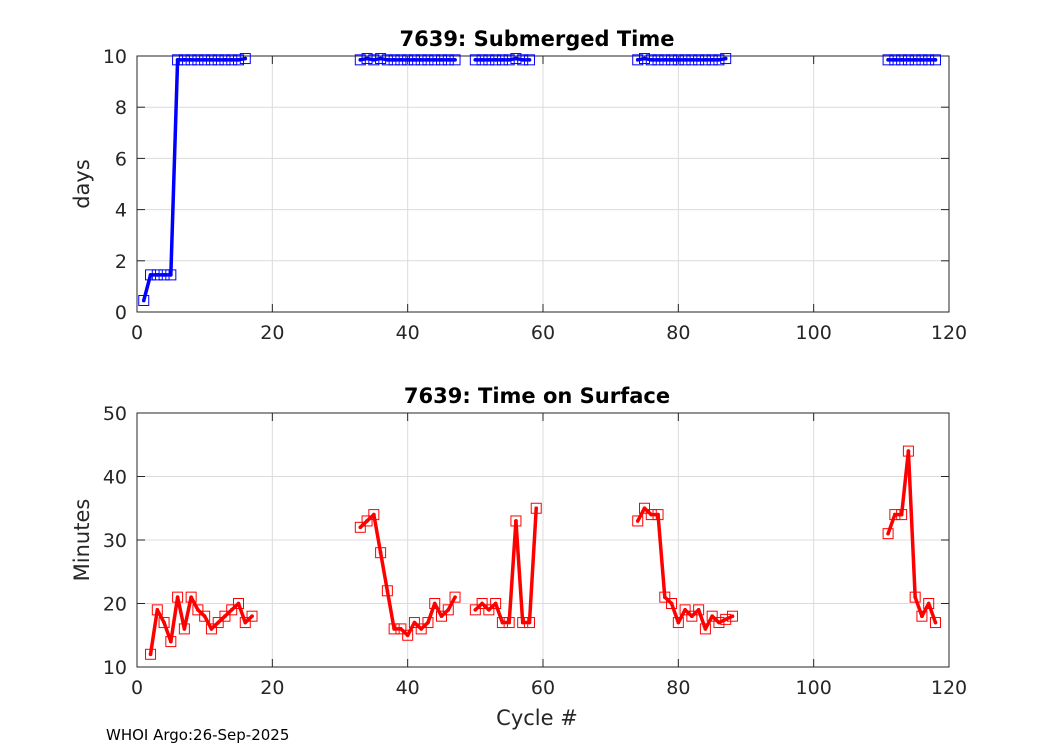 Image resolution: width=1050 pixels, height=750 pixels. Describe the element at coordinates (949, 333) in the screenshot. I see `x-tick-label: 120` at that location.